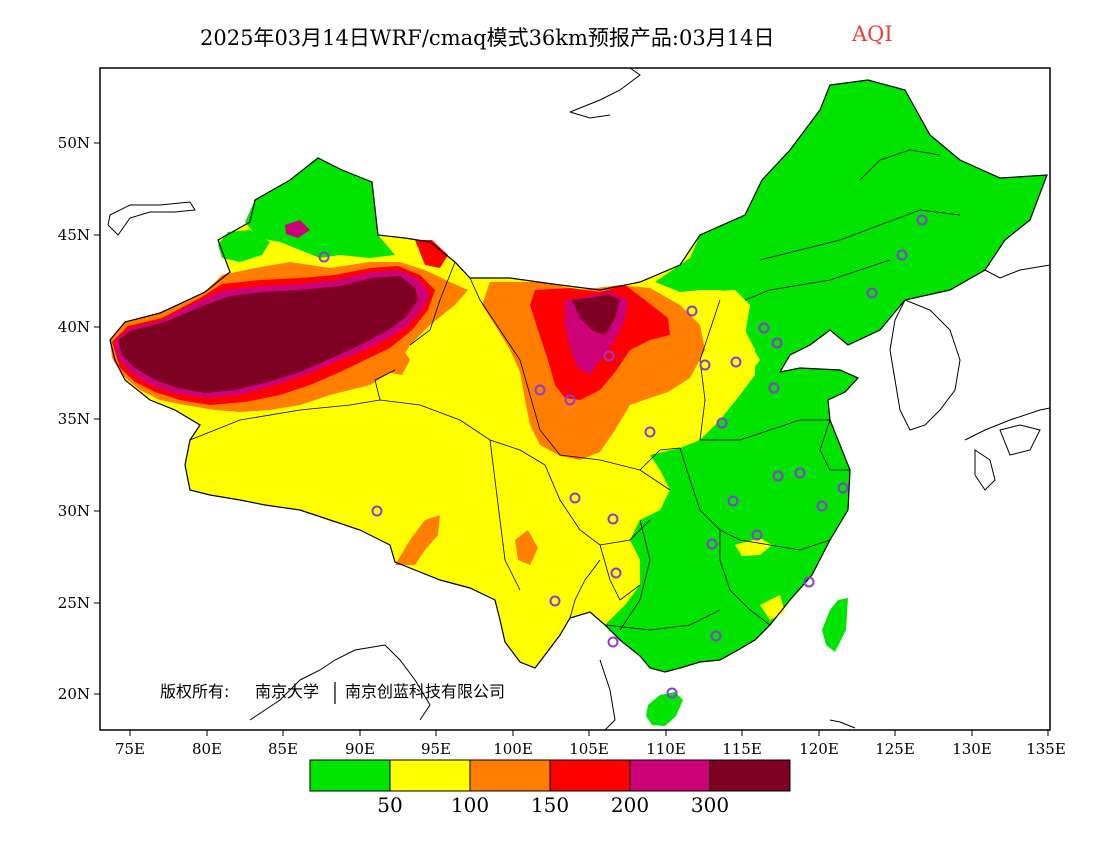 This screenshot has width=1100, height=850. I want to click on lon-tick-label: 95E, so click(436, 749).